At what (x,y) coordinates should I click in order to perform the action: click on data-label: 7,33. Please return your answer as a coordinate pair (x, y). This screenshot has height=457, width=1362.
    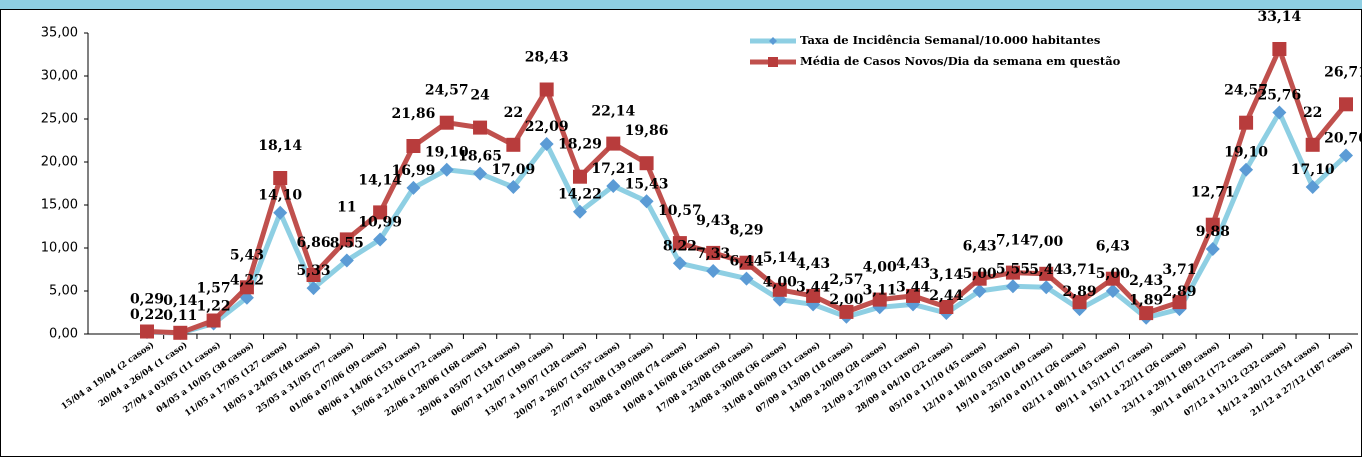
    Looking at the image, I should click on (713, 254).